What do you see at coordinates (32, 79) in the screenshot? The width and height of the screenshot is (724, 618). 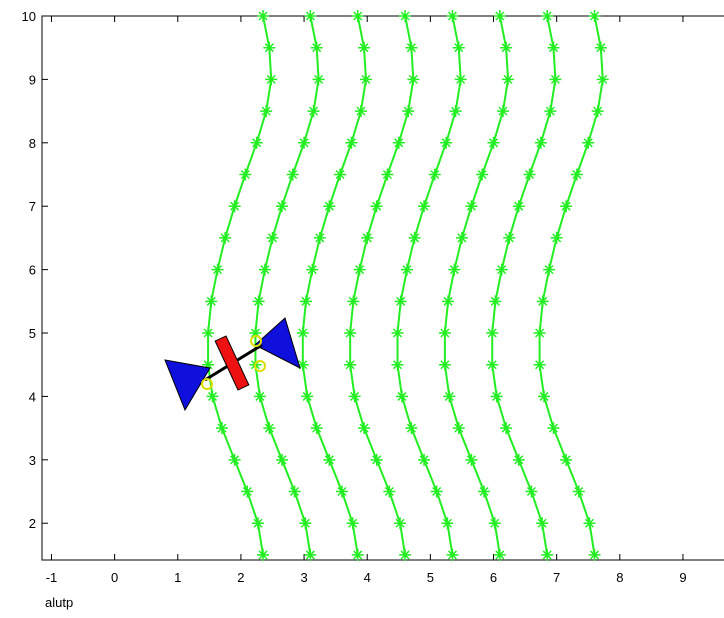 I see `y-tick-label: 9` at bounding box center [32, 79].